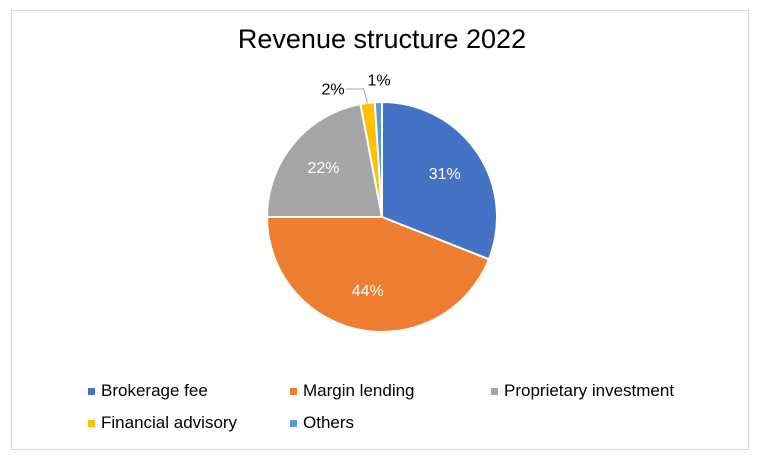  I want to click on data-label-proprietary-investment: 22%, so click(324, 168).